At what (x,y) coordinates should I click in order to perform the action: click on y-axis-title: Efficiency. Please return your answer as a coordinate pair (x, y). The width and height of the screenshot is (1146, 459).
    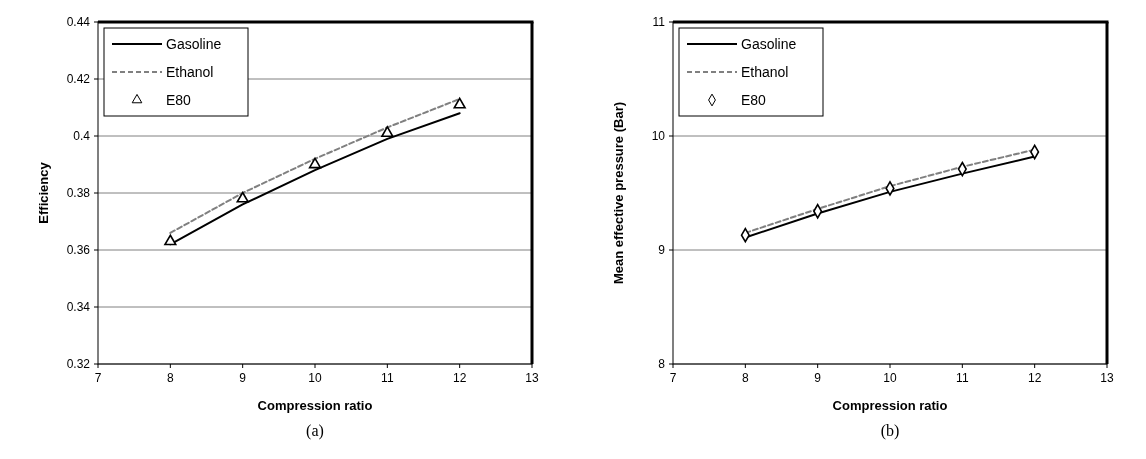
    Looking at the image, I should click on (43, 192).